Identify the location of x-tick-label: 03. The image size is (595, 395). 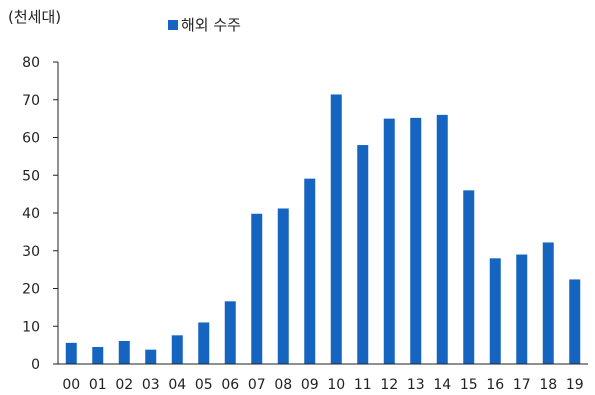
(151, 385).